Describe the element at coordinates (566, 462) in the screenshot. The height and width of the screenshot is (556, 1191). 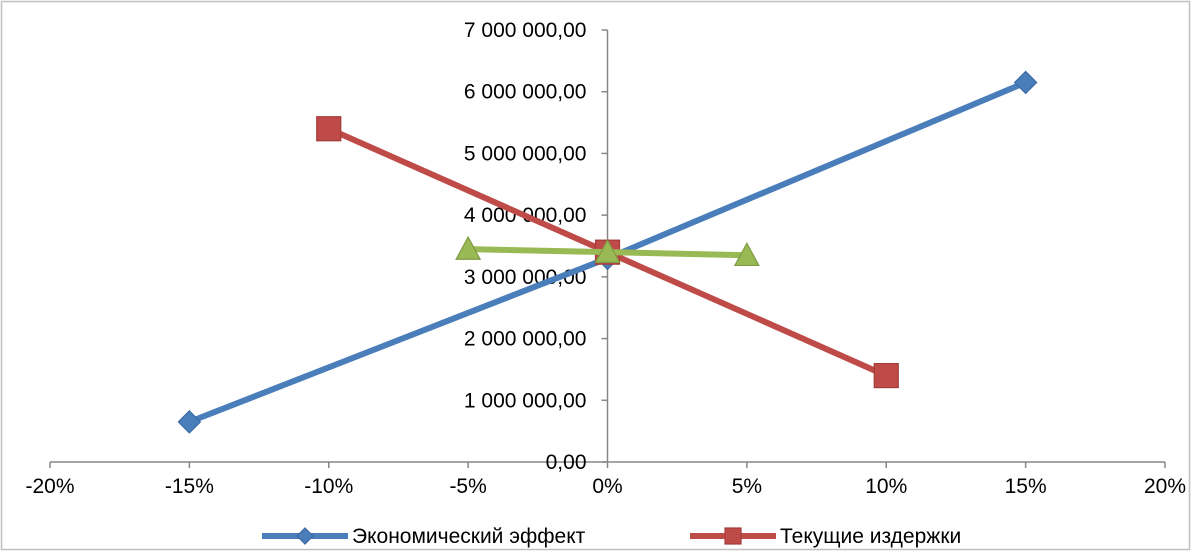
I see `y-tick-label: 0,00` at that location.